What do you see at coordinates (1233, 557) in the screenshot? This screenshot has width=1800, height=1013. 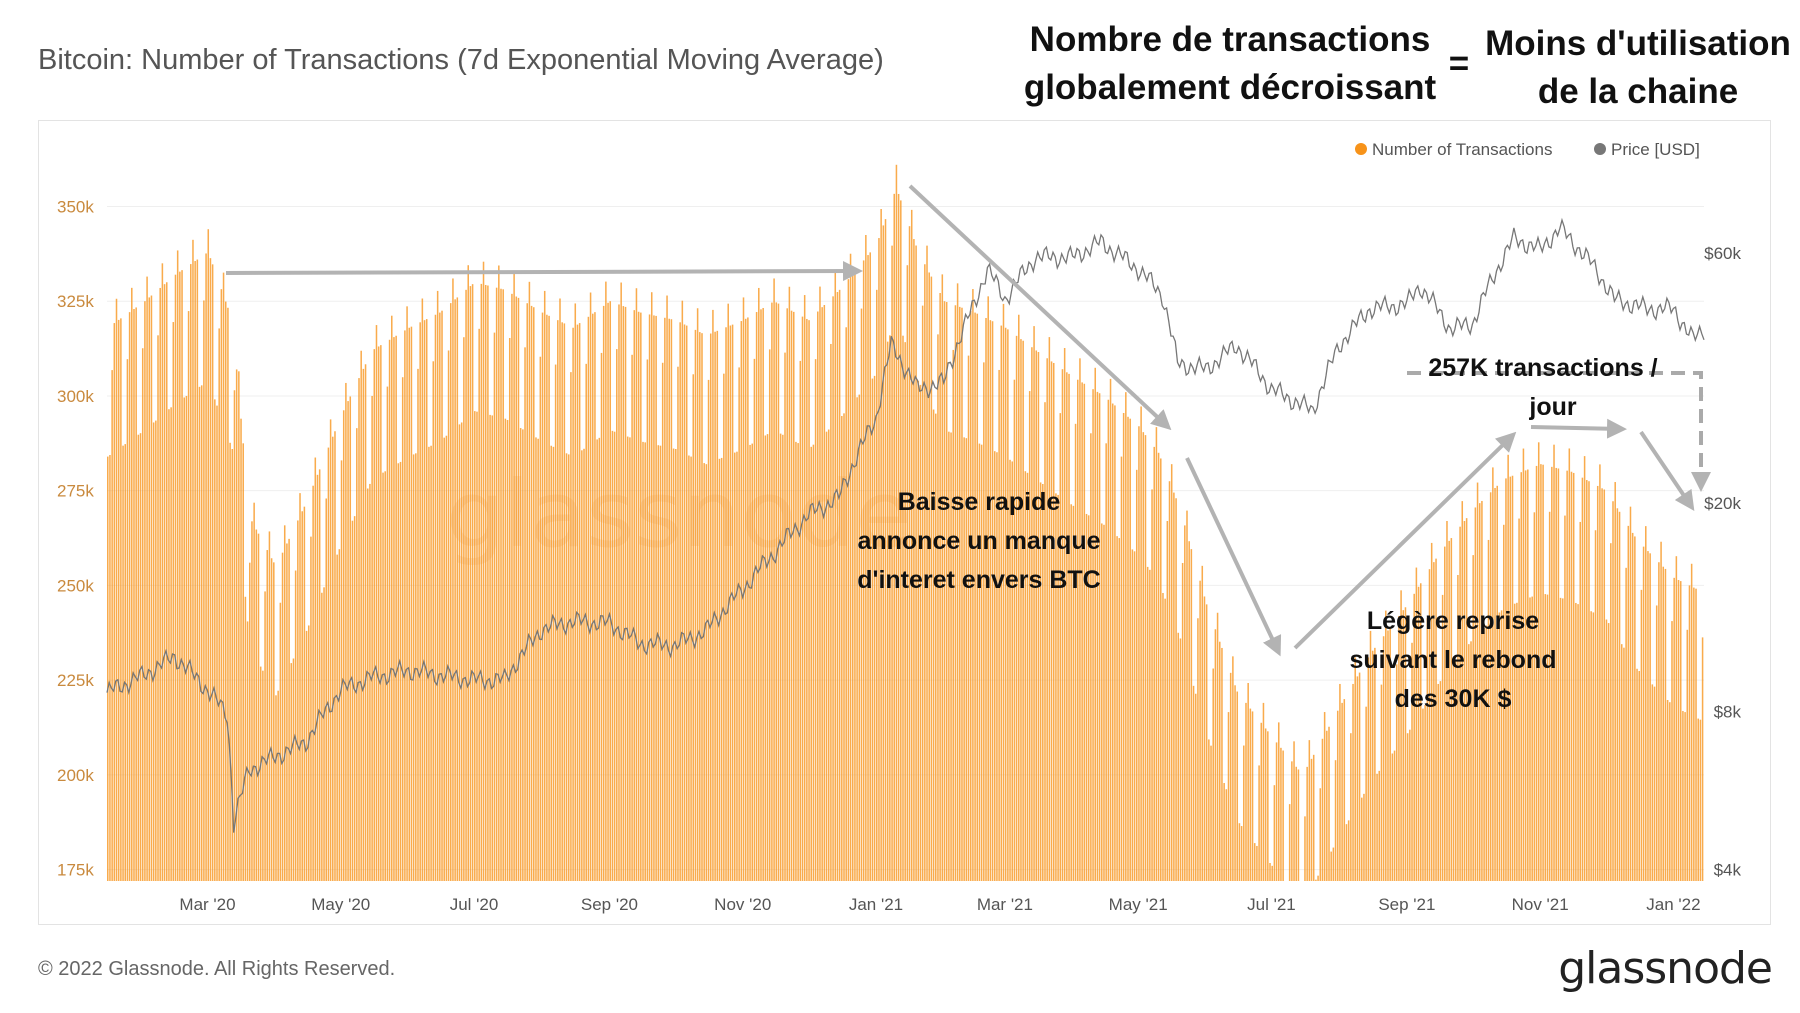 I see `annotation-arrow` at bounding box center [1233, 557].